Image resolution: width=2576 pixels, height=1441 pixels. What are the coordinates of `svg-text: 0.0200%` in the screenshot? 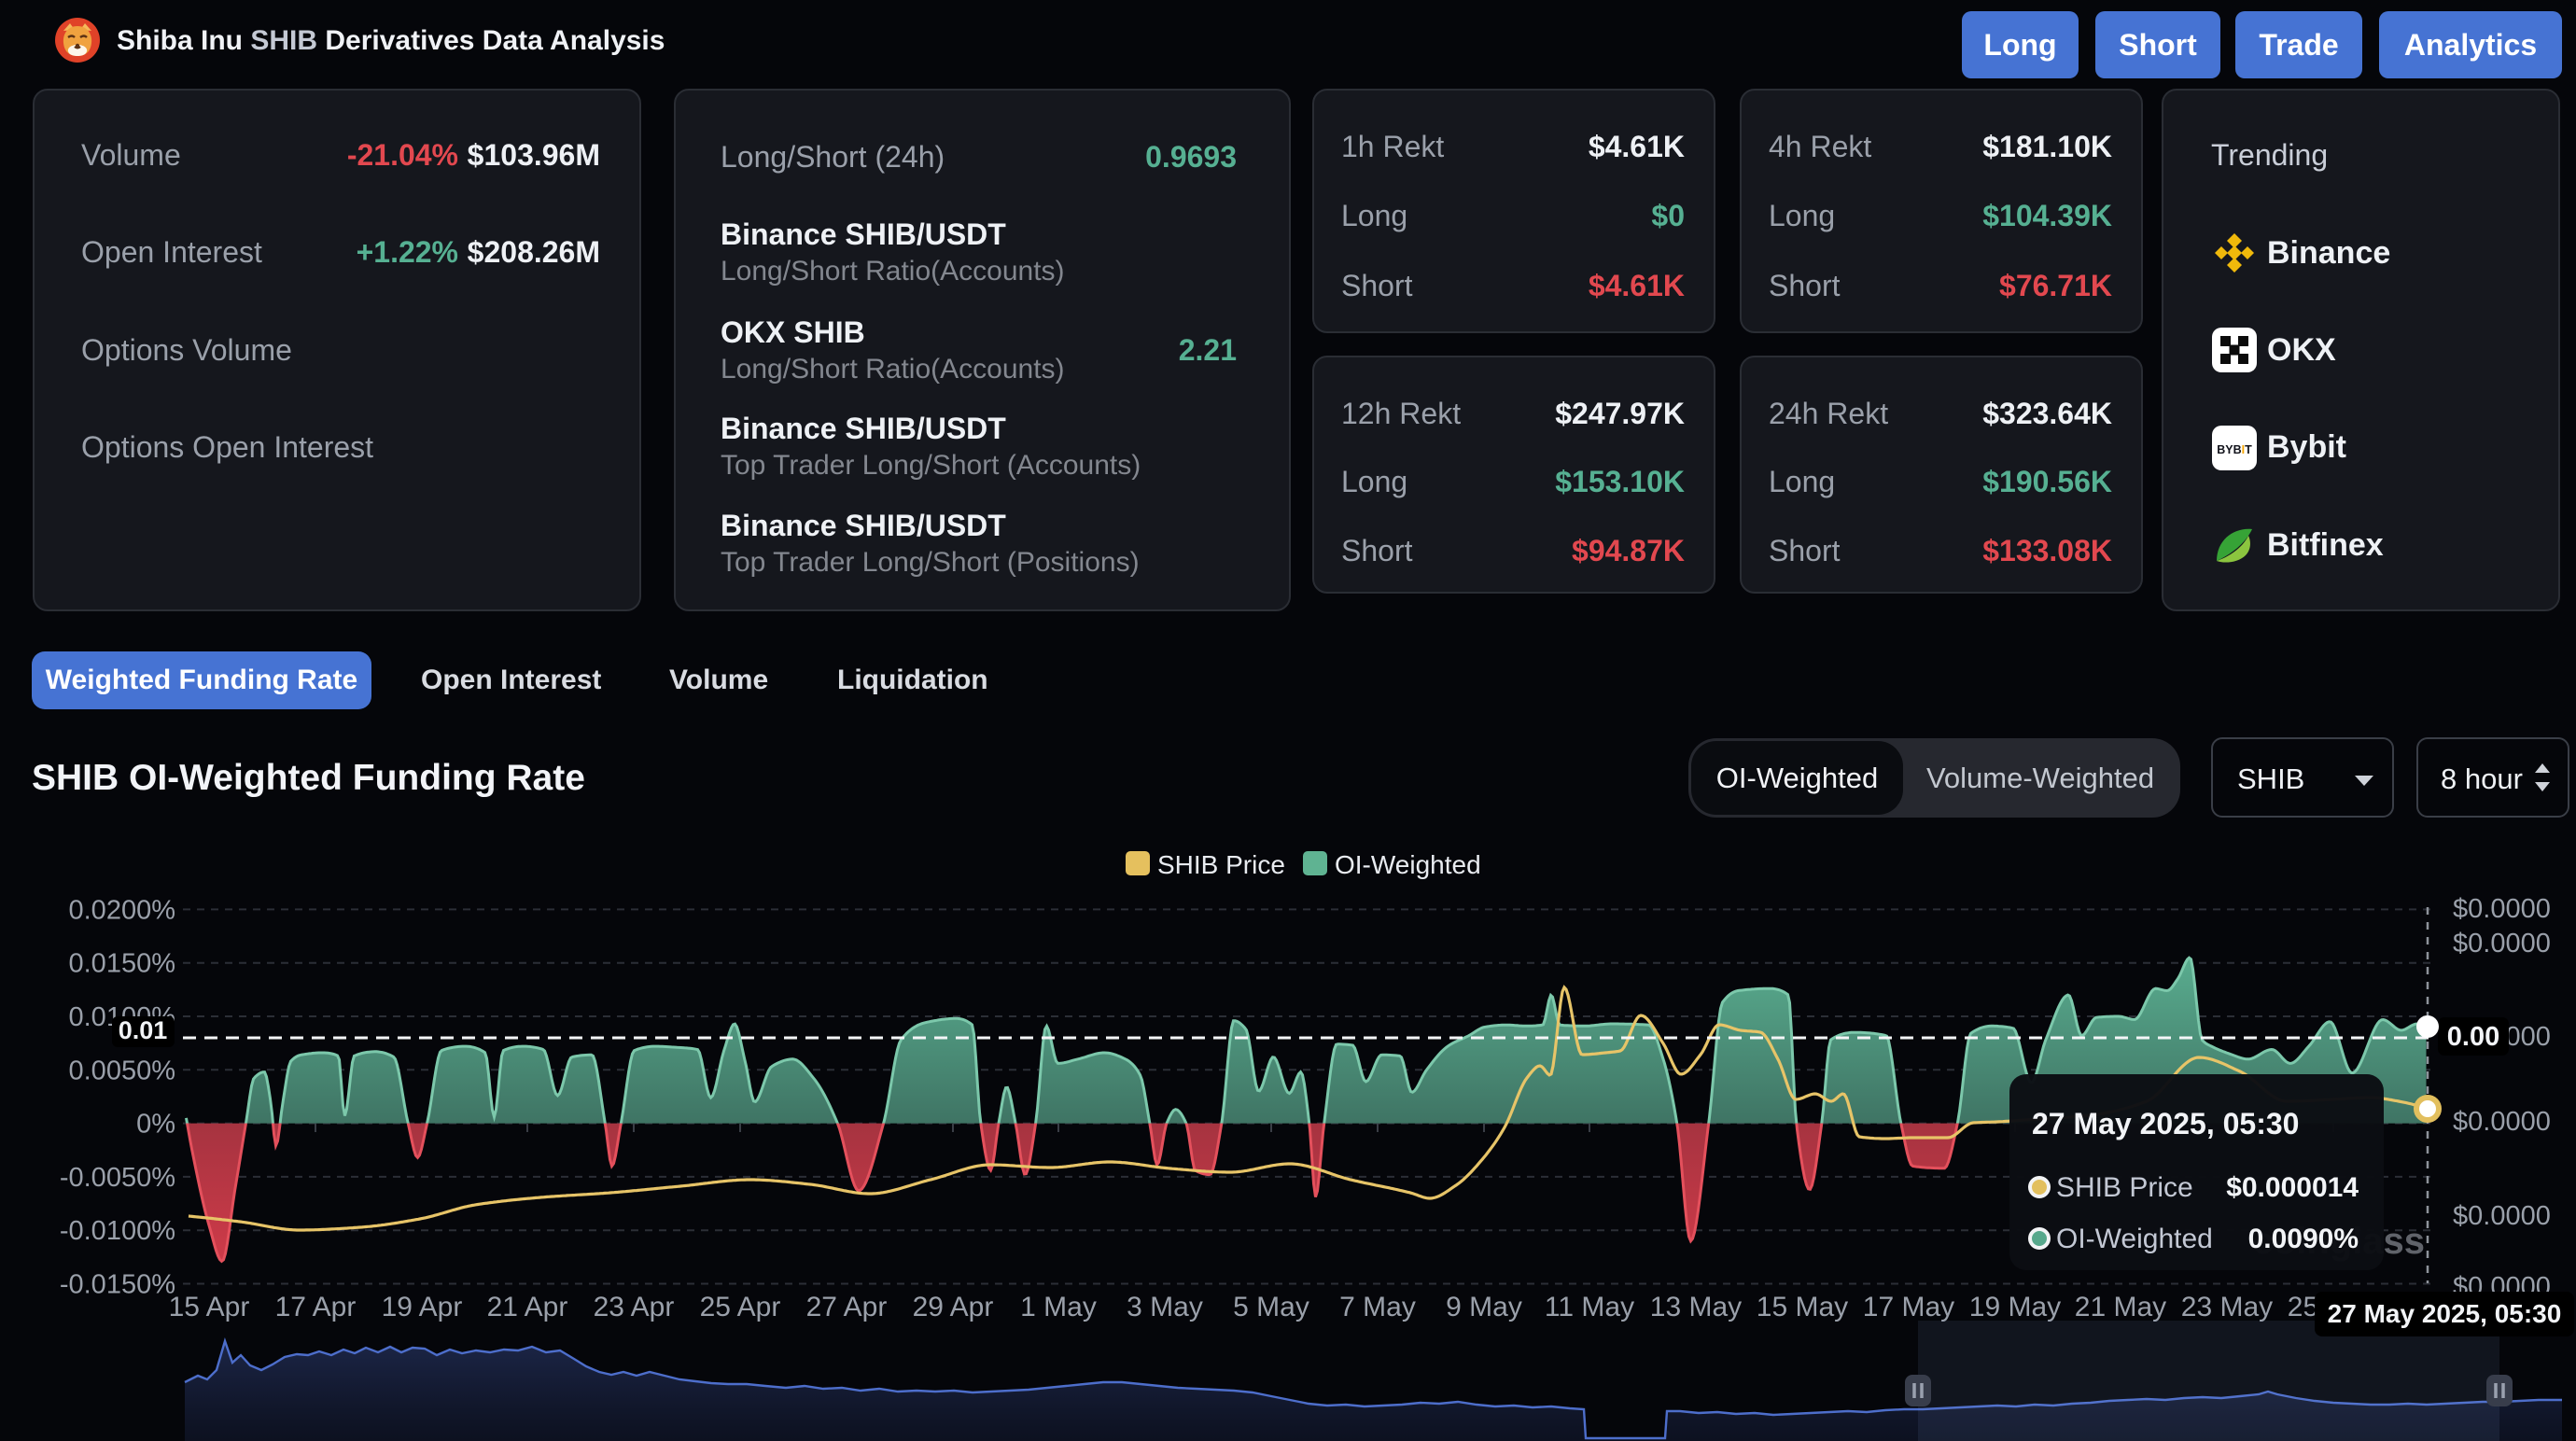 It's located at (122, 910).